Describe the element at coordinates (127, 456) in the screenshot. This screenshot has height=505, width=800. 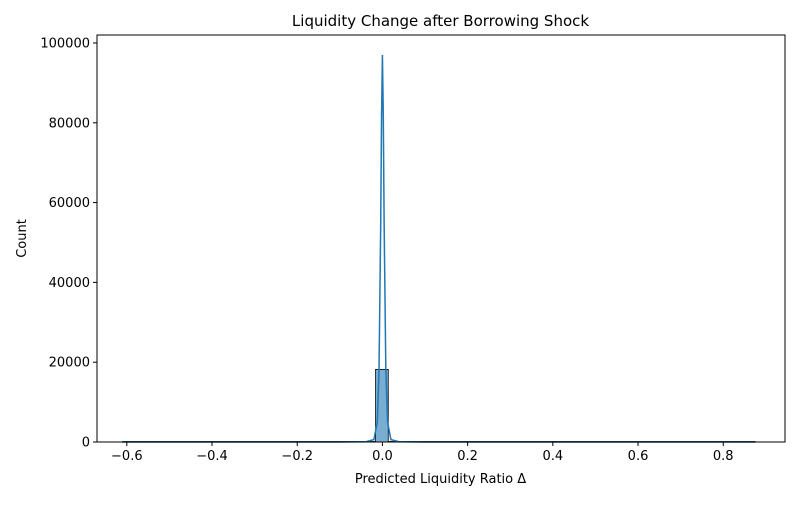
I see `x-tick-label: −0.6` at that location.